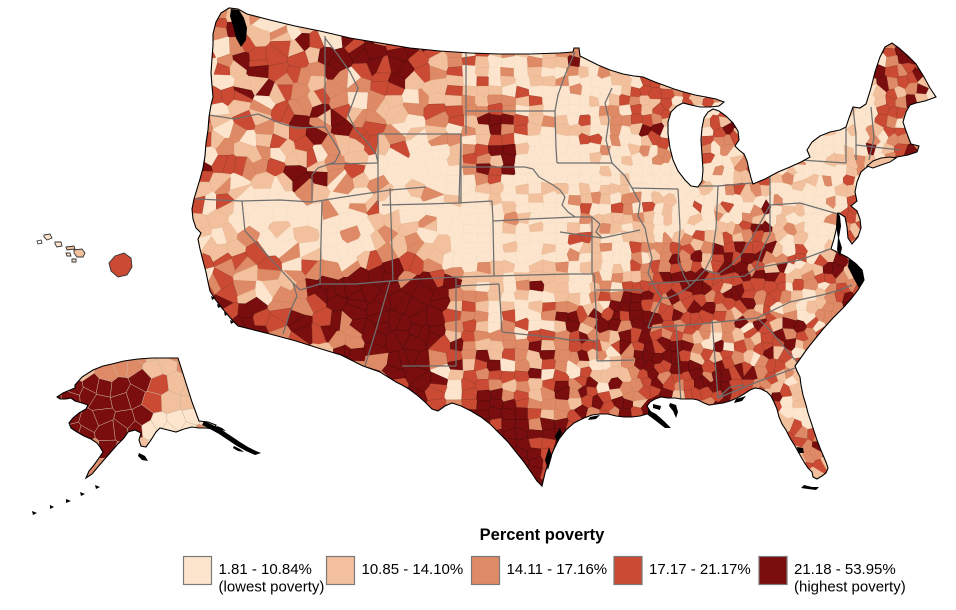 This screenshot has height=610, width=956. I want to click on svg-text: Percent poverty, so click(543, 535).